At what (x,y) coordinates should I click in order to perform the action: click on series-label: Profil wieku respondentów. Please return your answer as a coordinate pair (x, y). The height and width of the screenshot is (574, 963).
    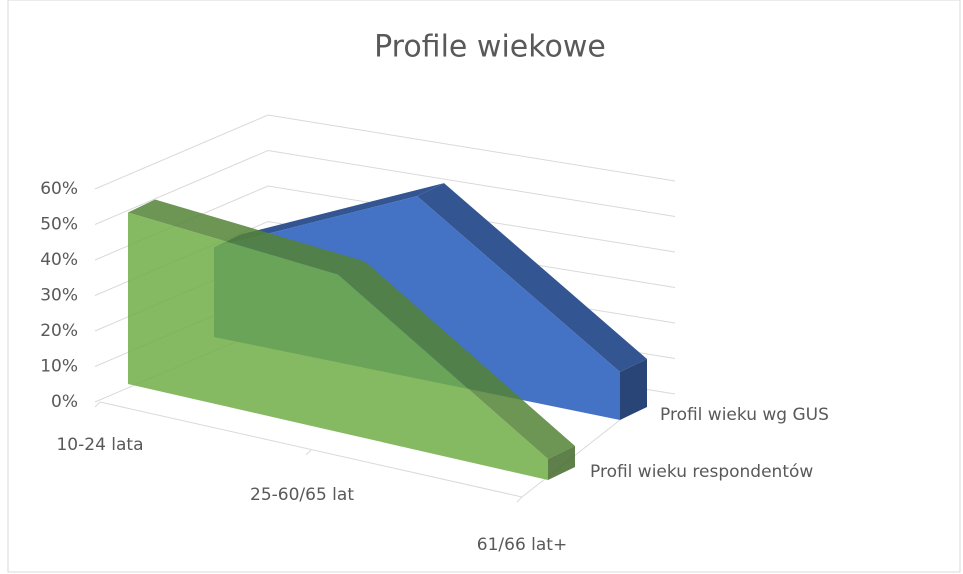
    Looking at the image, I should click on (701, 472).